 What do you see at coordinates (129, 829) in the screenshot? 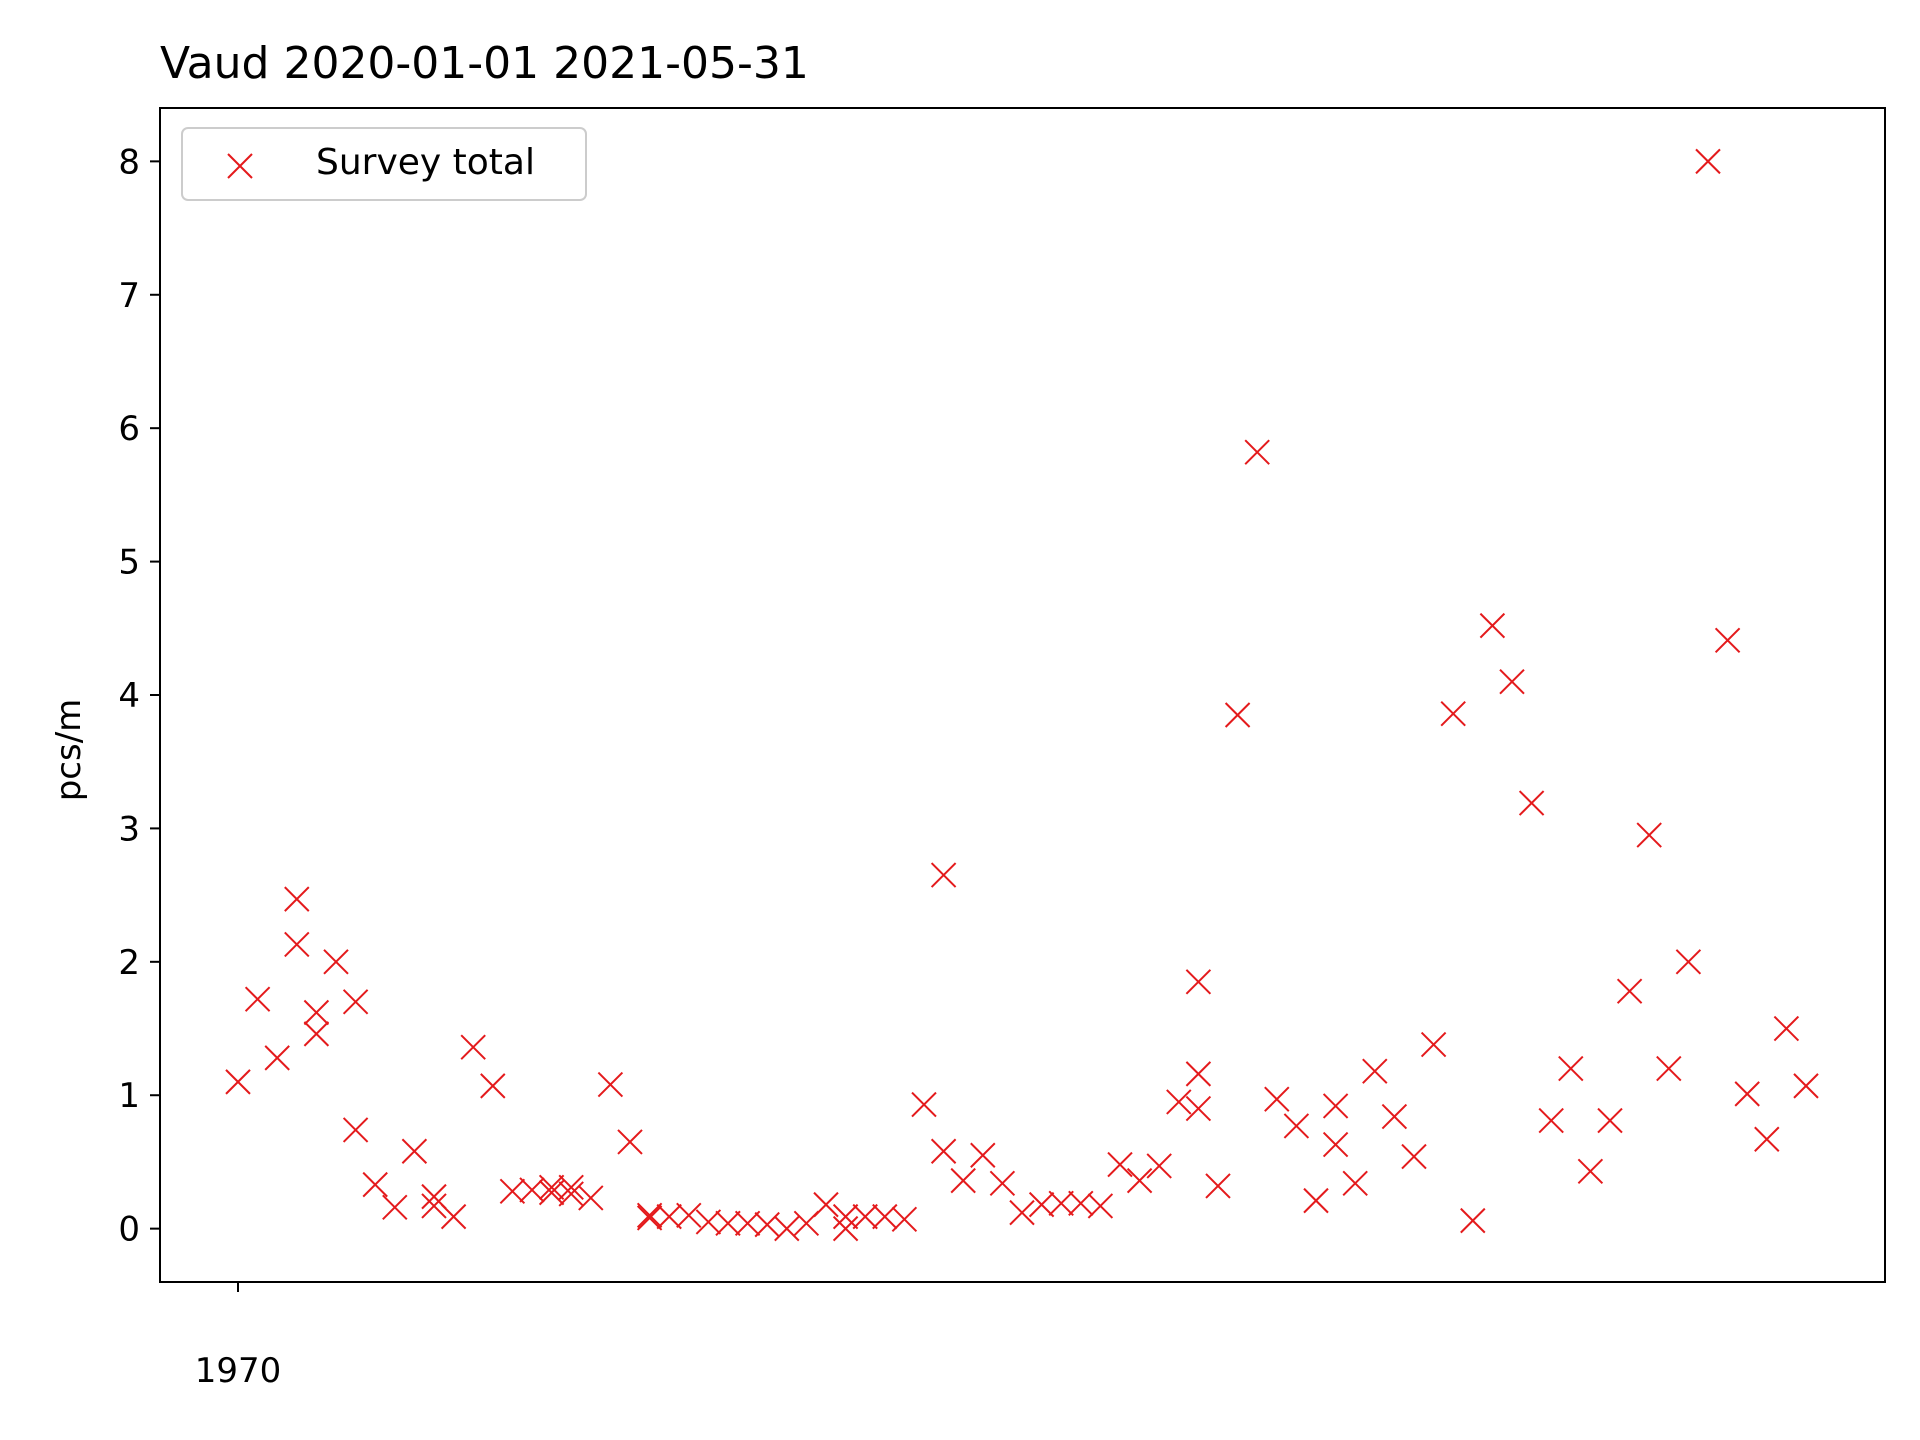
I see `y-tick-label: 3` at bounding box center [129, 829].